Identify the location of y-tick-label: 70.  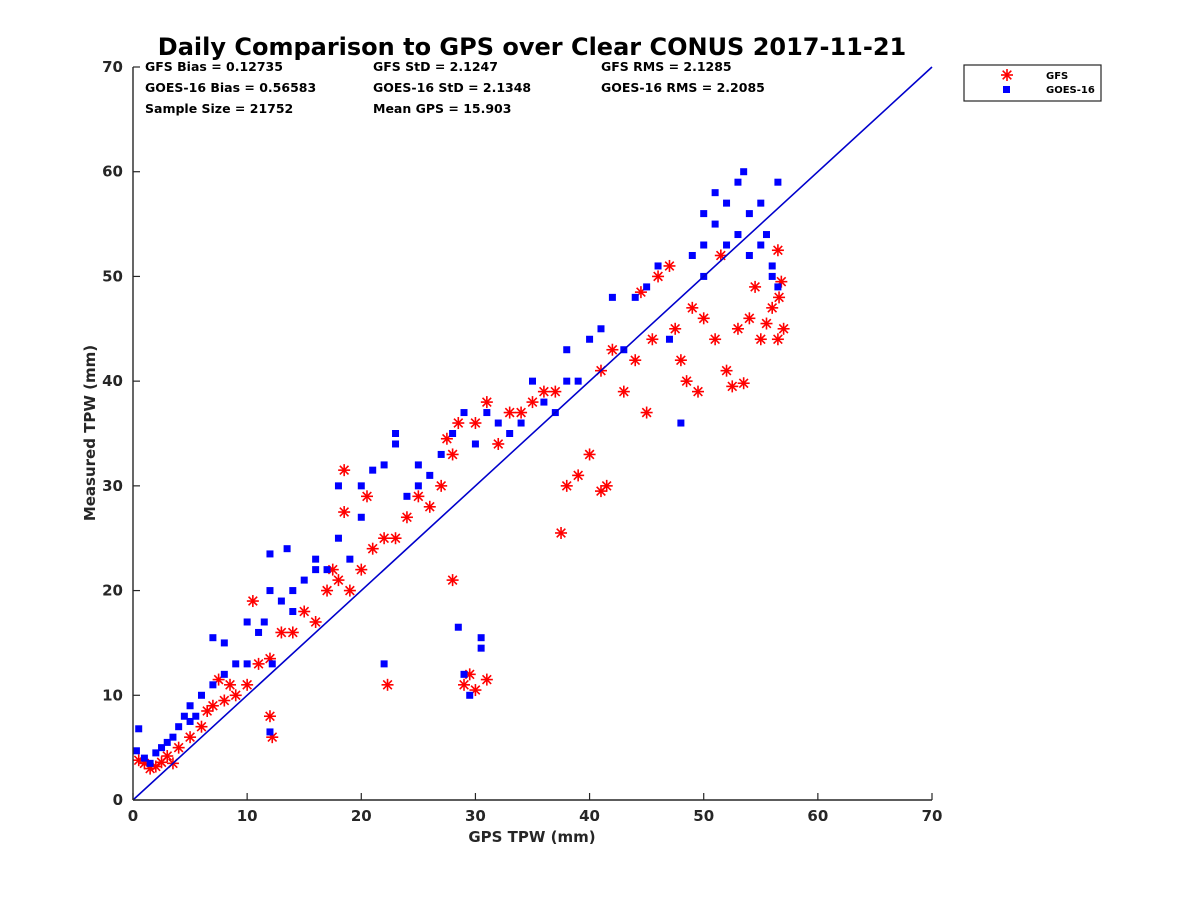
(112, 67).